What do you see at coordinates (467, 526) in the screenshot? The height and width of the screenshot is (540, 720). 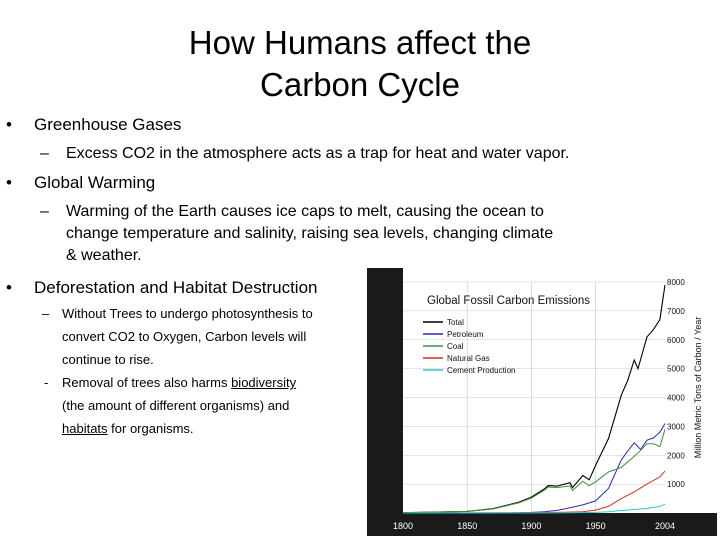 I see `x-tick-label: 1850` at bounding box center [467, 526].